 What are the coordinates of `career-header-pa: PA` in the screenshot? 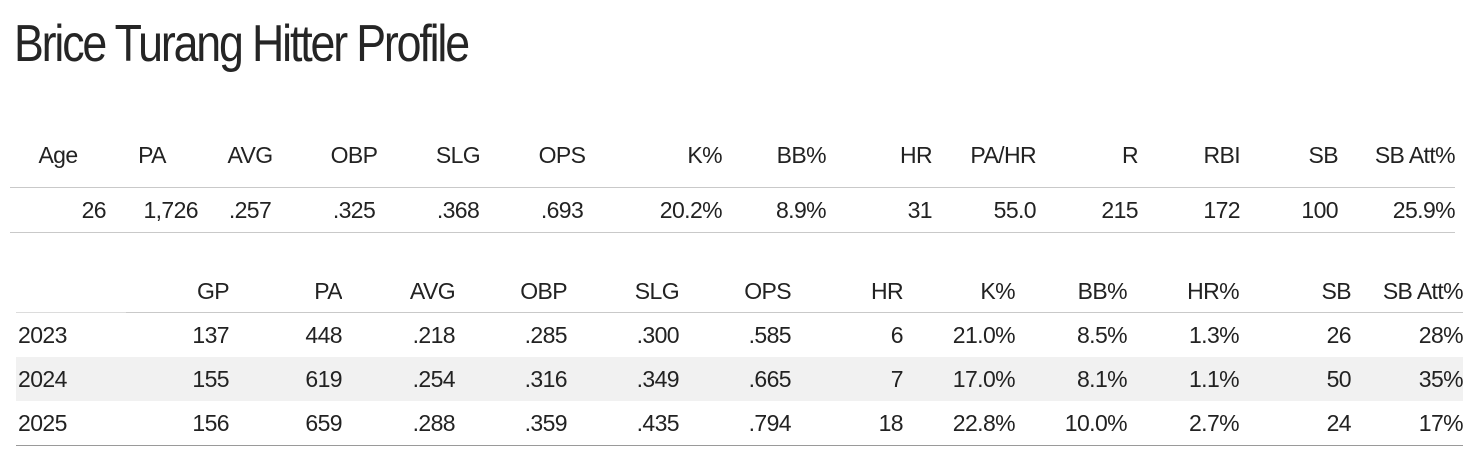 It's located at (152, 154).